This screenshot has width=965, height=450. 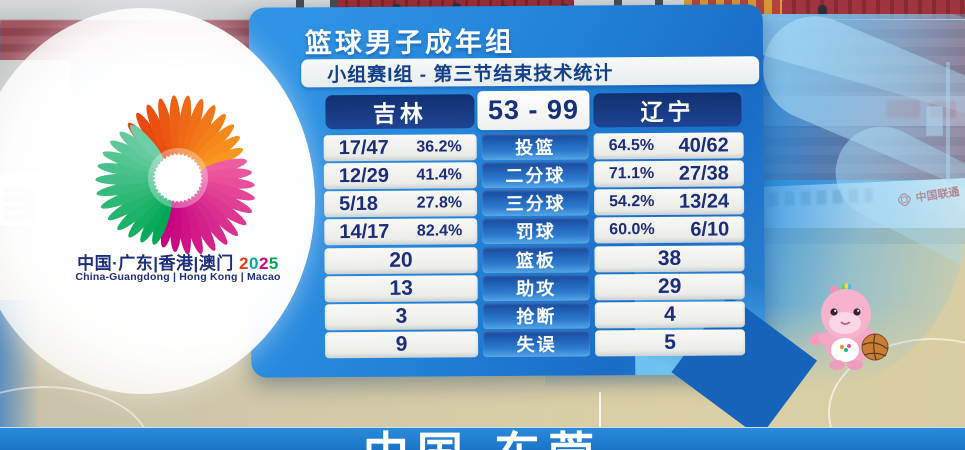 What do you see at coordinates (401, 232) in the screenshot?
I see `home-ft-cell: 14/17 82.4%` at bounding box center [401, 232].